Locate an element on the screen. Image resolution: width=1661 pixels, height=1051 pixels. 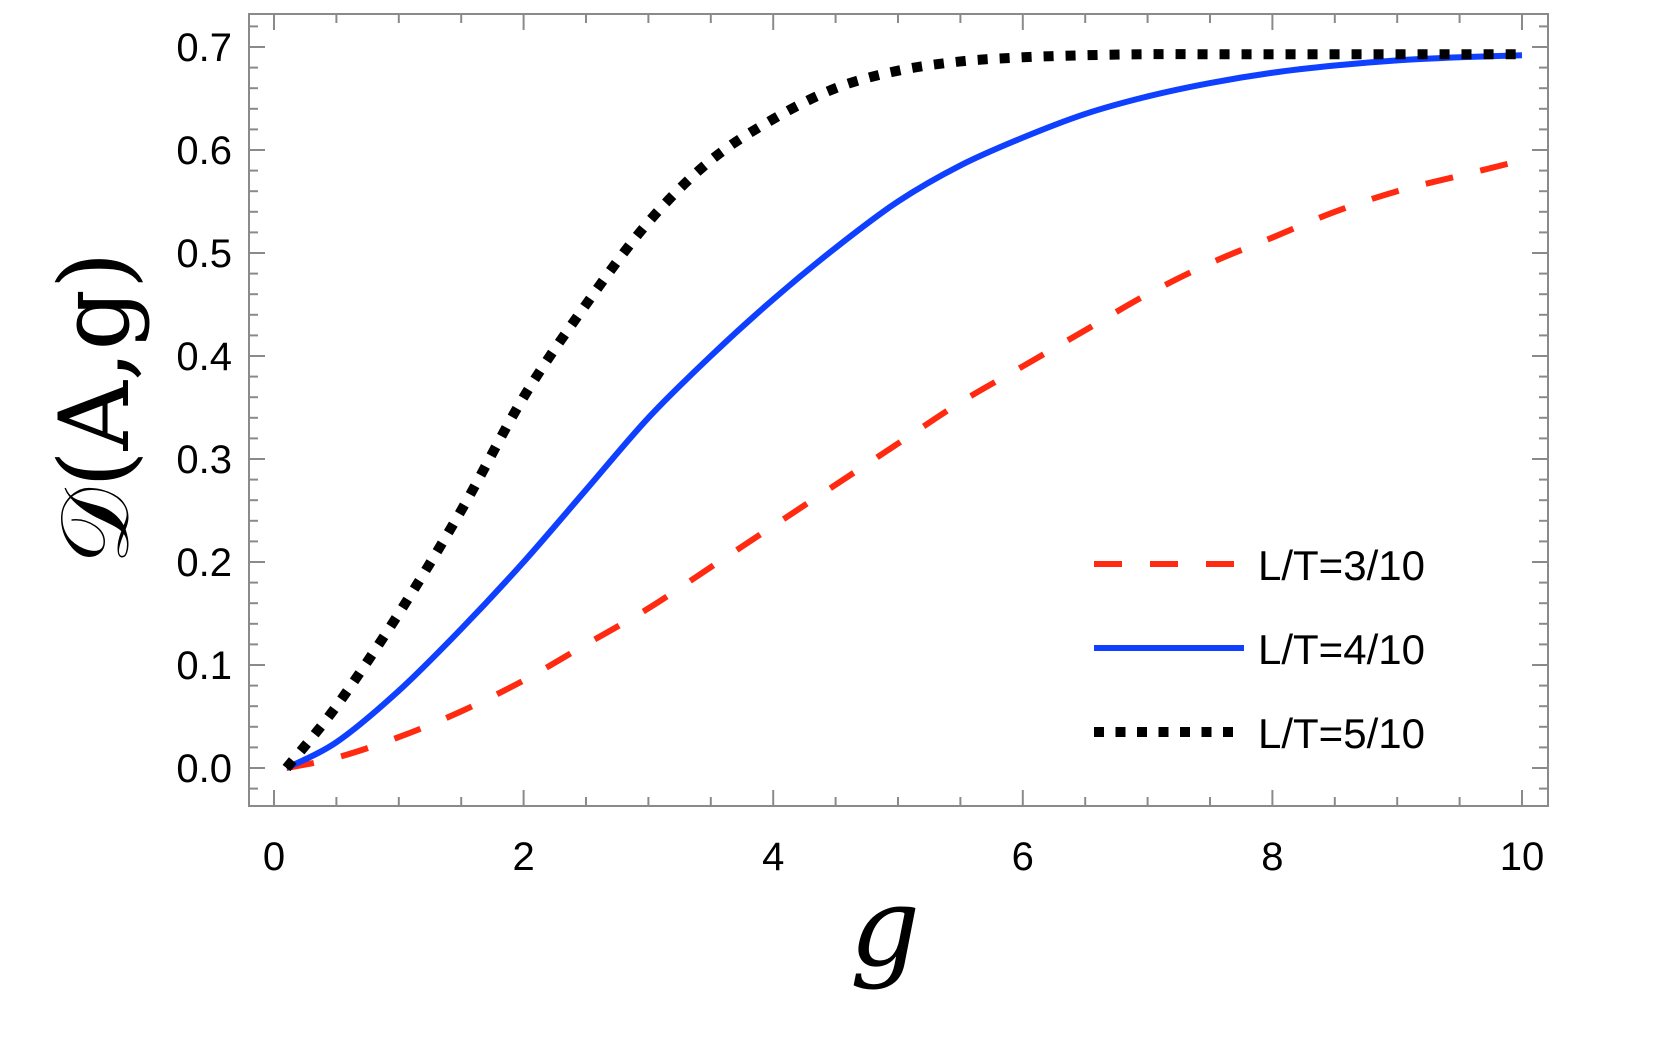
y-tick-label: 0.1 is located at coordinates (204, 666).